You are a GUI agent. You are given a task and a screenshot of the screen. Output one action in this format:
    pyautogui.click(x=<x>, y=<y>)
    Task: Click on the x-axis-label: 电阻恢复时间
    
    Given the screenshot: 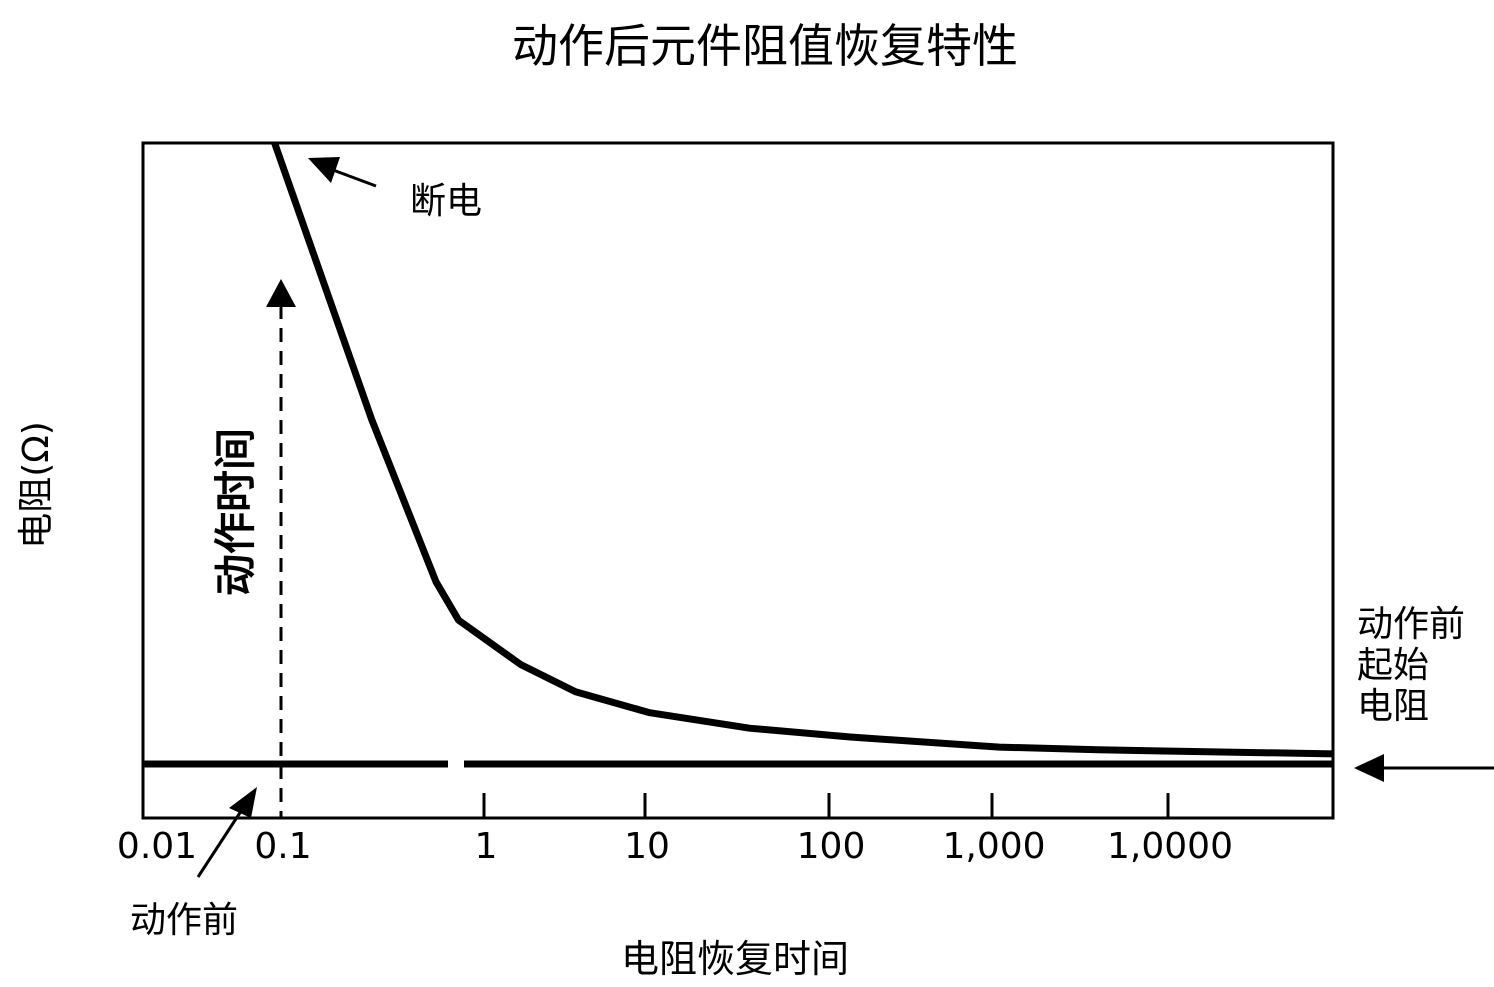 What is the action you would take?
    pyautogui.click(x=735, y=959)
    